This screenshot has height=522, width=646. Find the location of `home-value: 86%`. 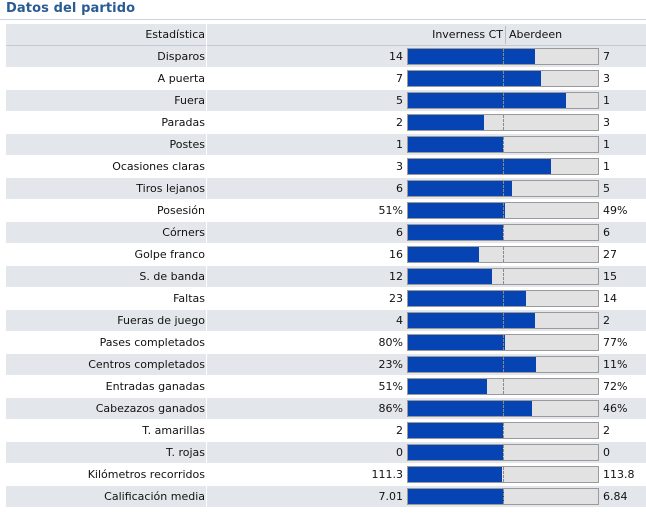

home-value: 86% is located at coordinates (390, 408).